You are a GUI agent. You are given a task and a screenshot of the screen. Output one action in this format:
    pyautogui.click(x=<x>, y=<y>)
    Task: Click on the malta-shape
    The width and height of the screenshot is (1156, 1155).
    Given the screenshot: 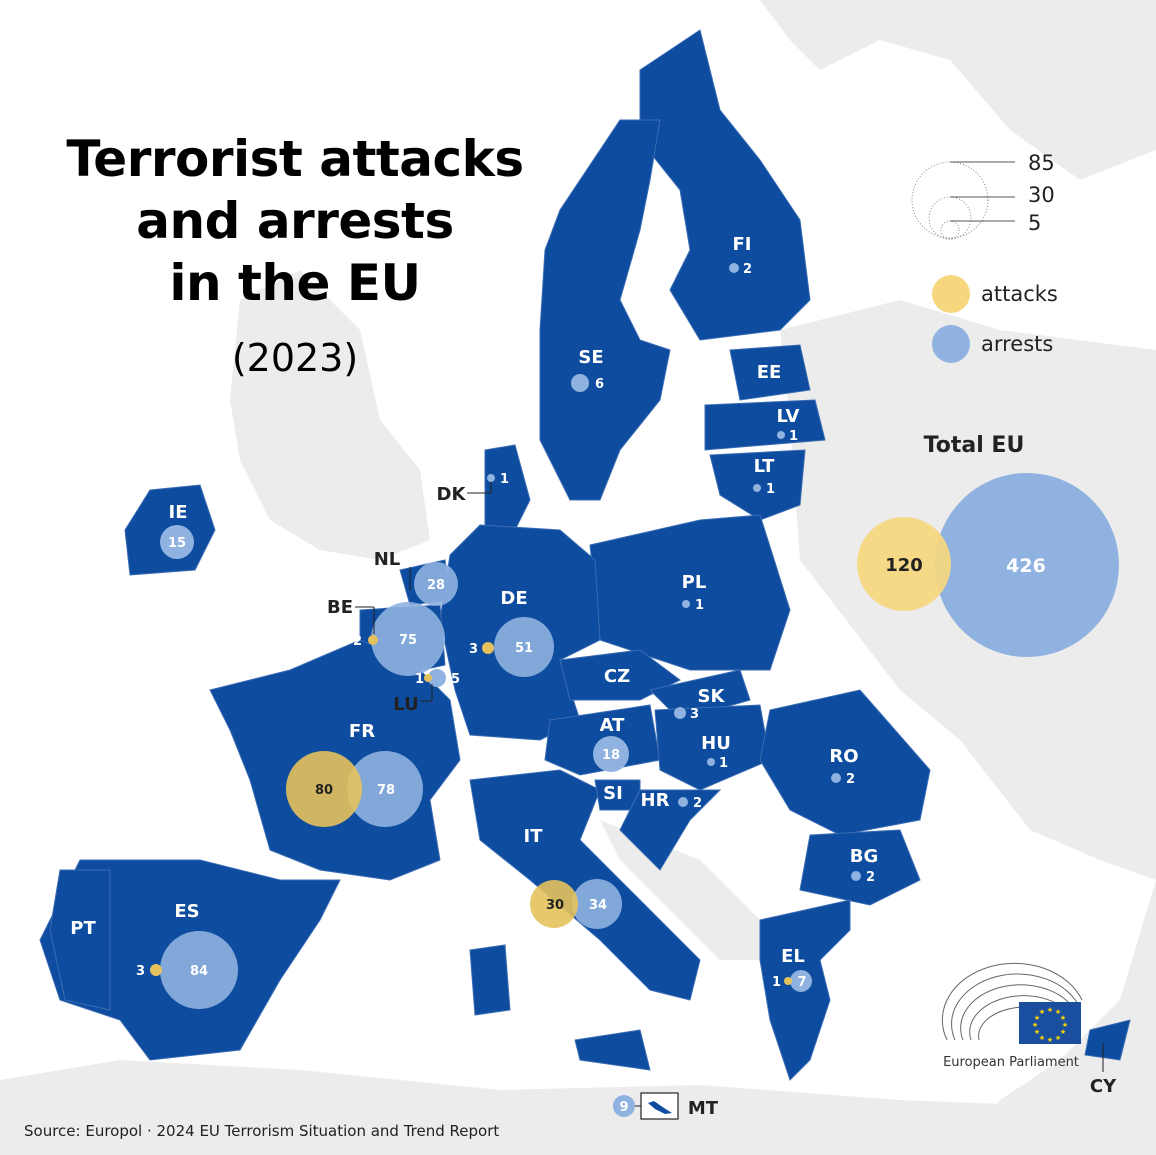 What is the action you would take?
    pyautogui.click(x=660, y=1107)
    